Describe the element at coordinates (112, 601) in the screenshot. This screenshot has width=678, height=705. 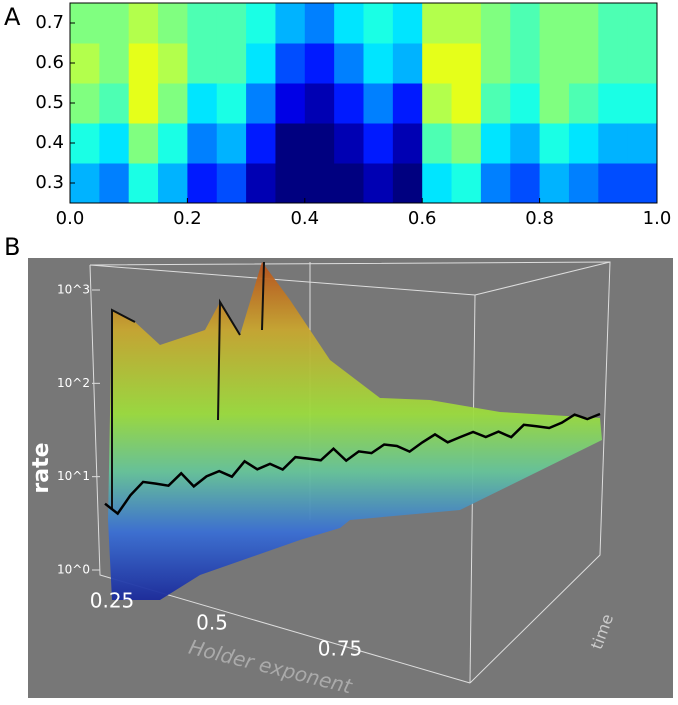
I see `x-tick-label: 0.25` at that location.